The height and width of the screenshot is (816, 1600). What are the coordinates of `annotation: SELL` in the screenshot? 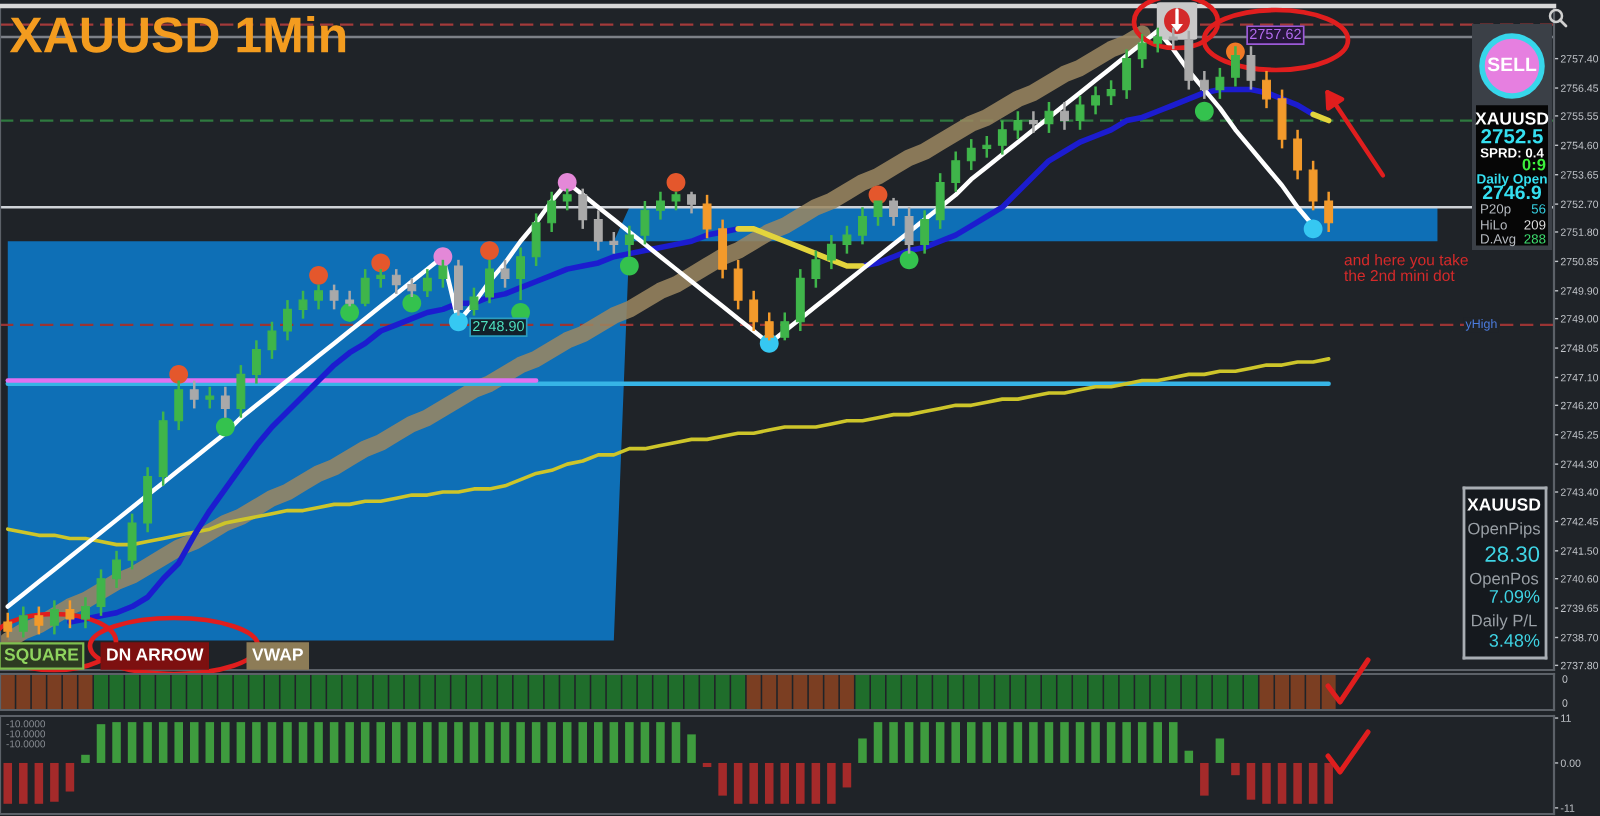 It's located at (1512, 64).